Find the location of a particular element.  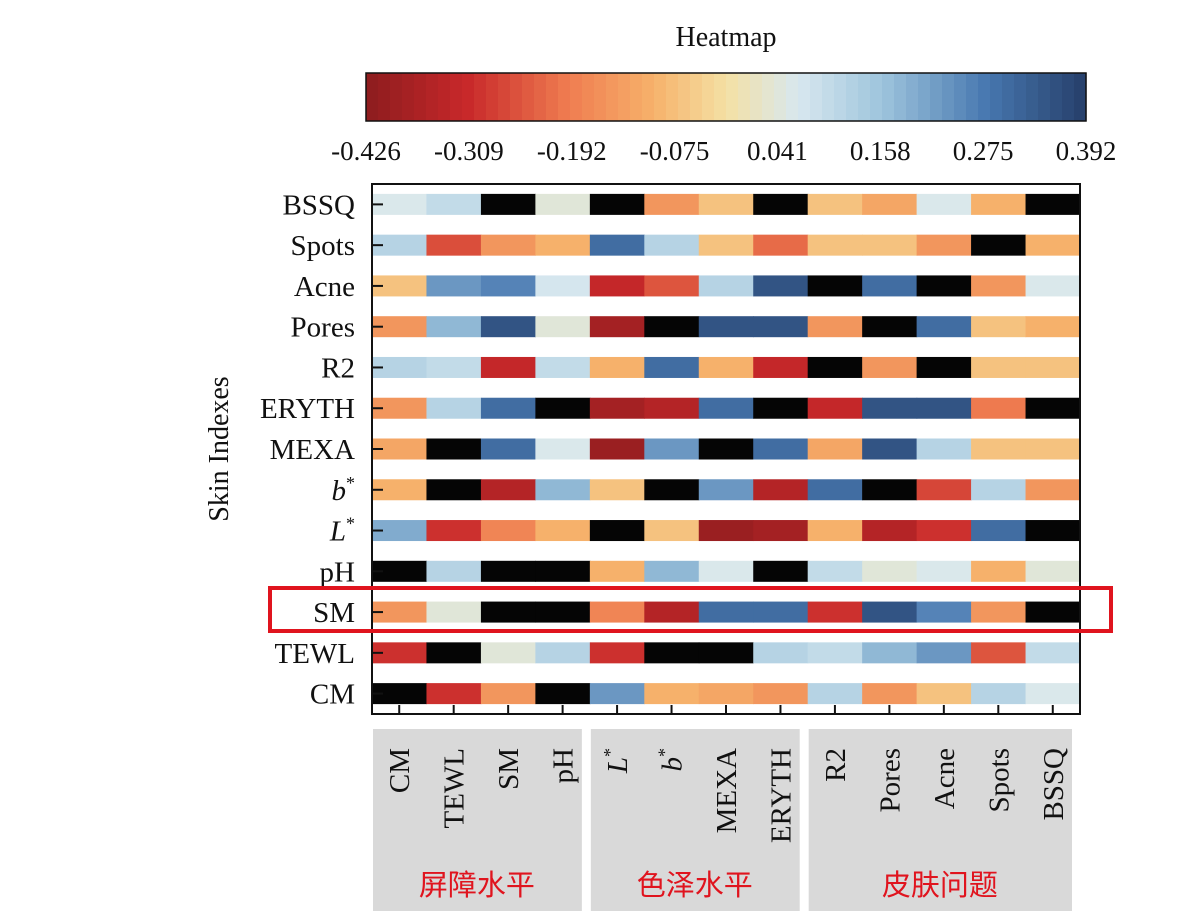

column-label: TEWL is located at coordinates (455, 788).